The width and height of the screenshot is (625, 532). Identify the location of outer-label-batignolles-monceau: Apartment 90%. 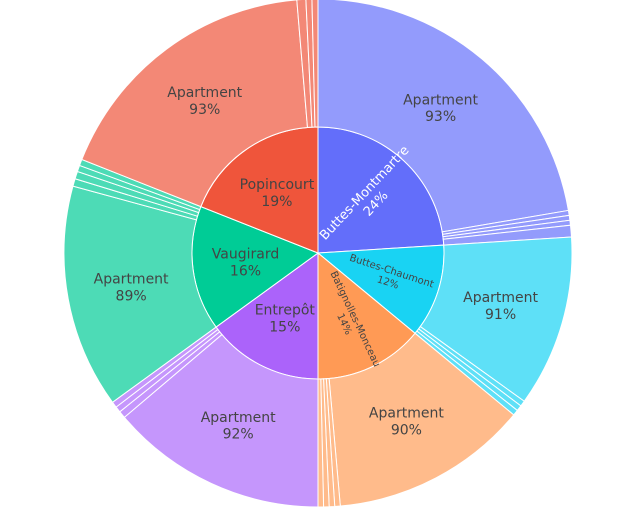
(406, 422).